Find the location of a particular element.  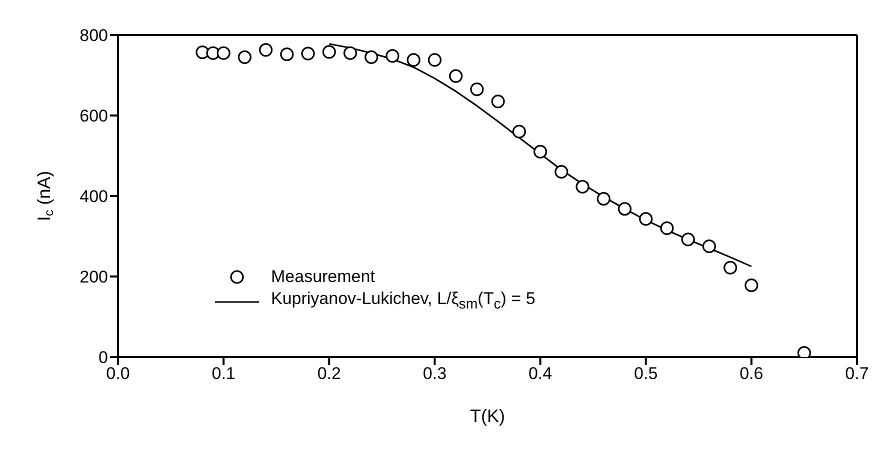

y-tick-label: 400 is located at coordinates (94, 196).